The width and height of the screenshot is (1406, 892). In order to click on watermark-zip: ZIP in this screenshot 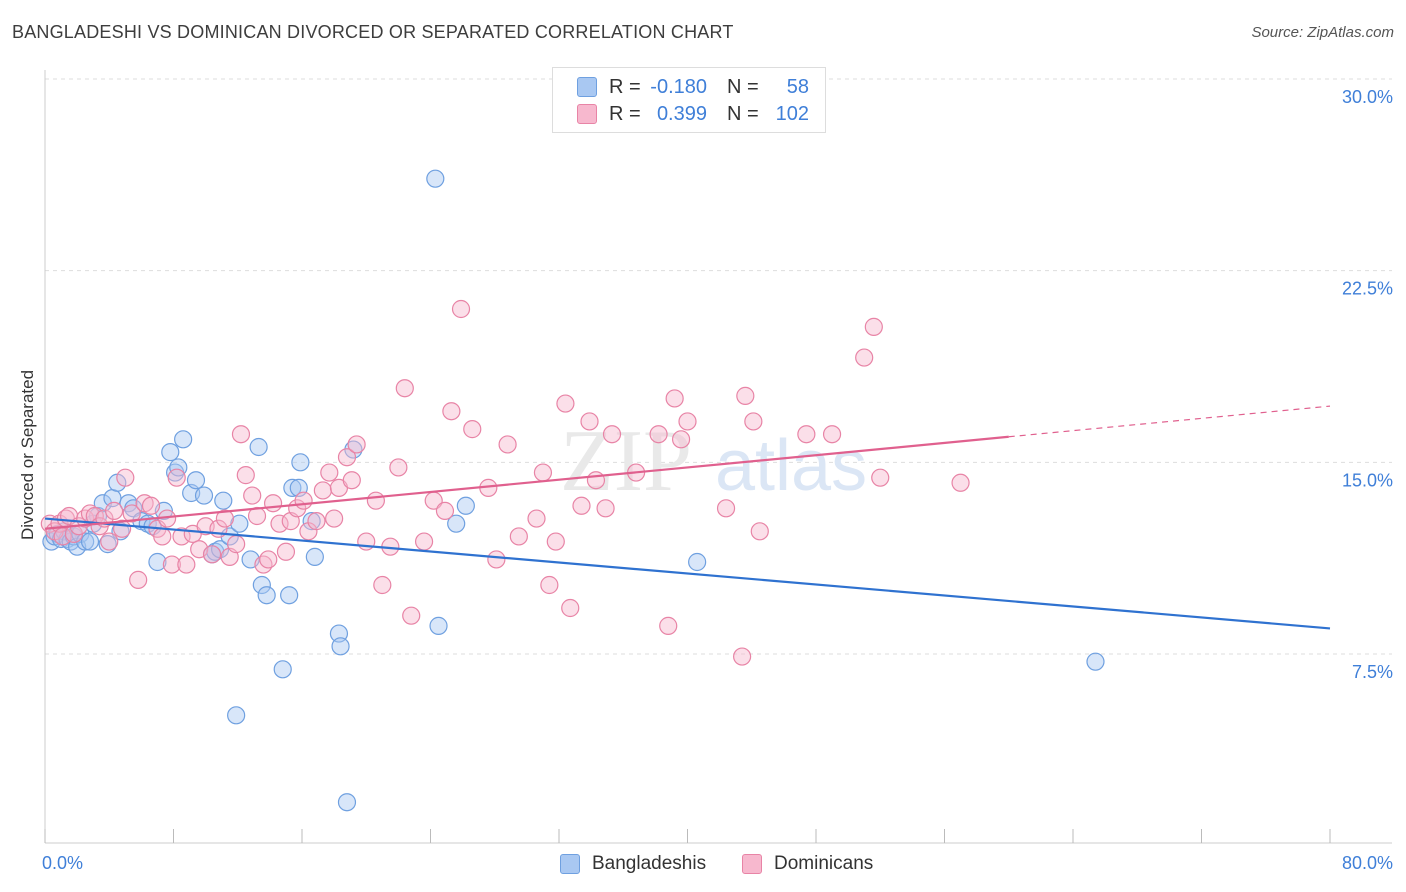, I will do `click(626, 461)`.